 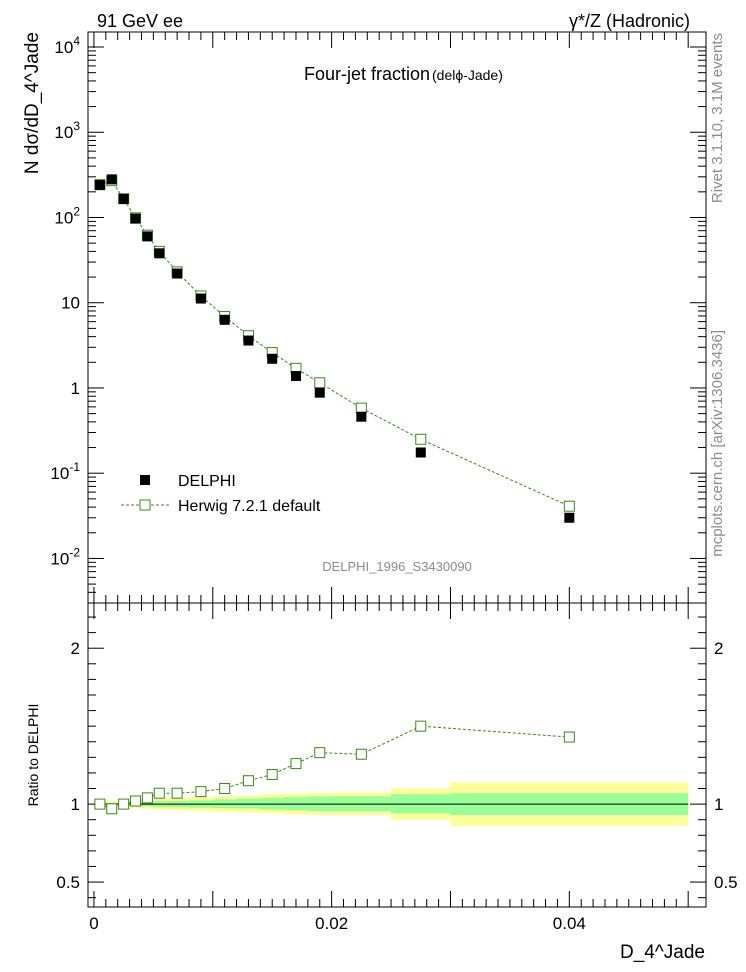 I want to click on legend-delphi-label: DELPHI, so click(x=207, y=481).